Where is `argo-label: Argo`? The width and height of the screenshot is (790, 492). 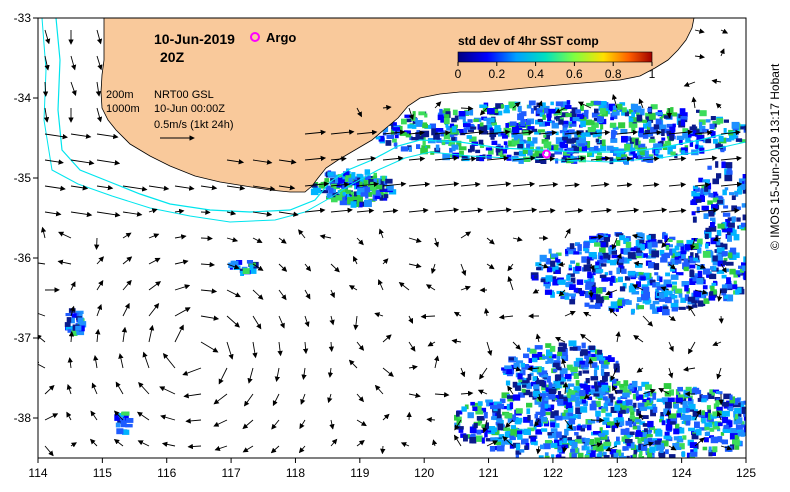
argo-label: Argo is located at coordinates (281, 37).